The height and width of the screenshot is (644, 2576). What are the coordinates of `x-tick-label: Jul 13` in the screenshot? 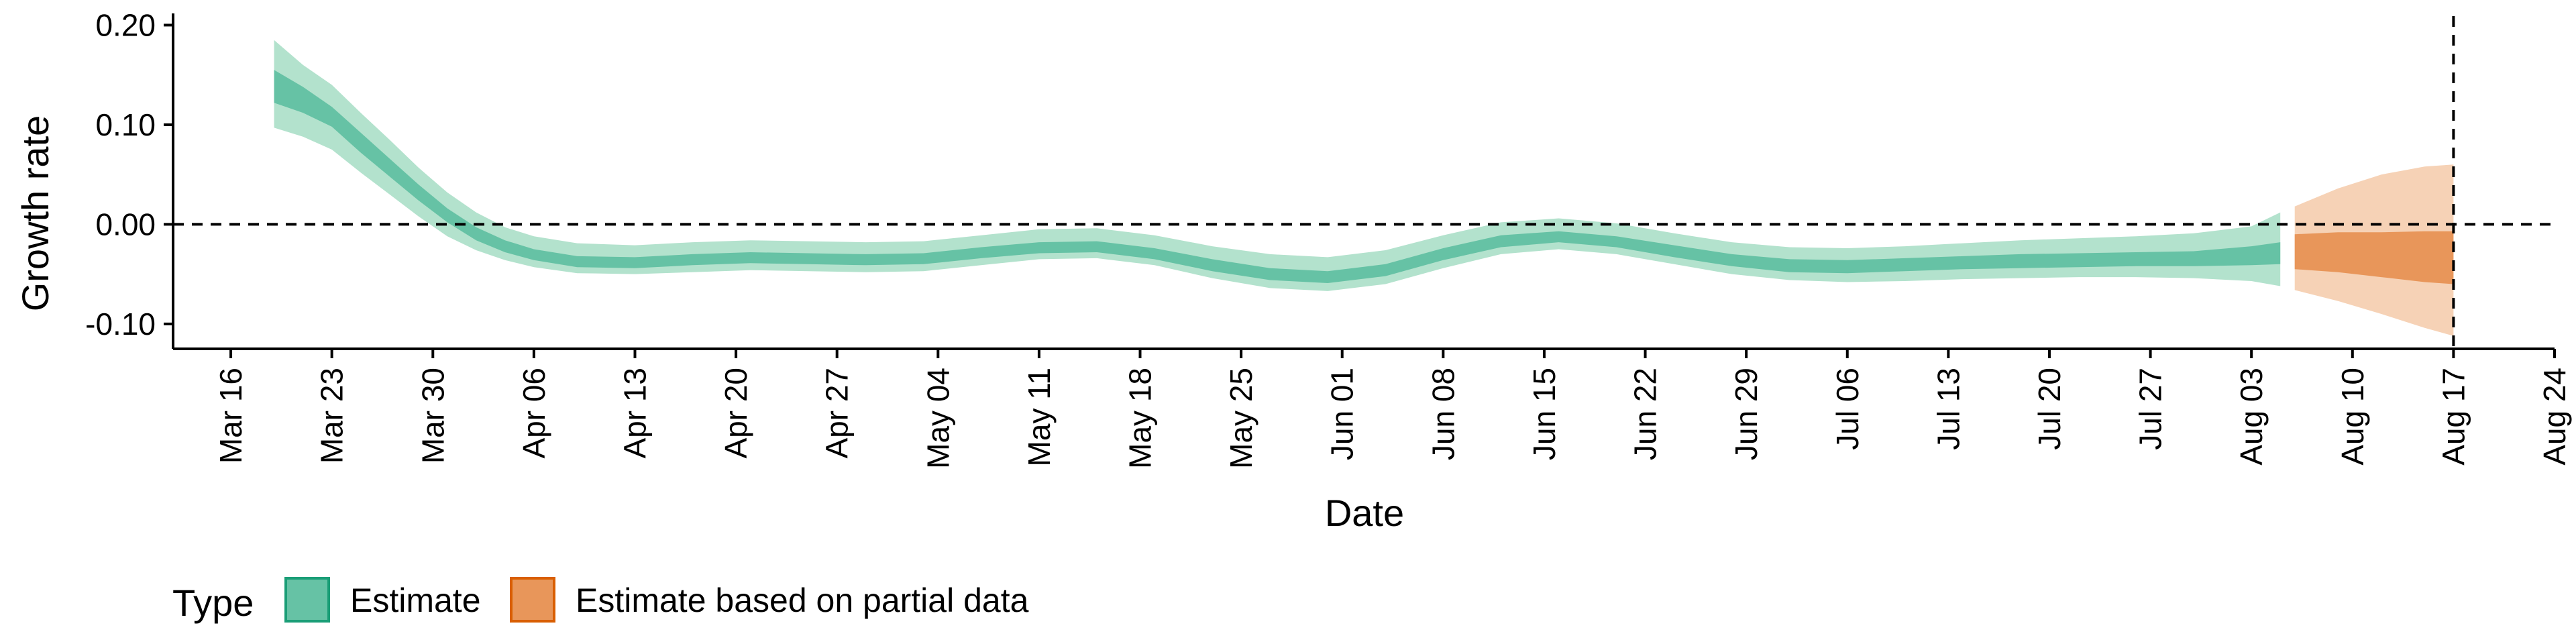 It's located at (1948, 409).